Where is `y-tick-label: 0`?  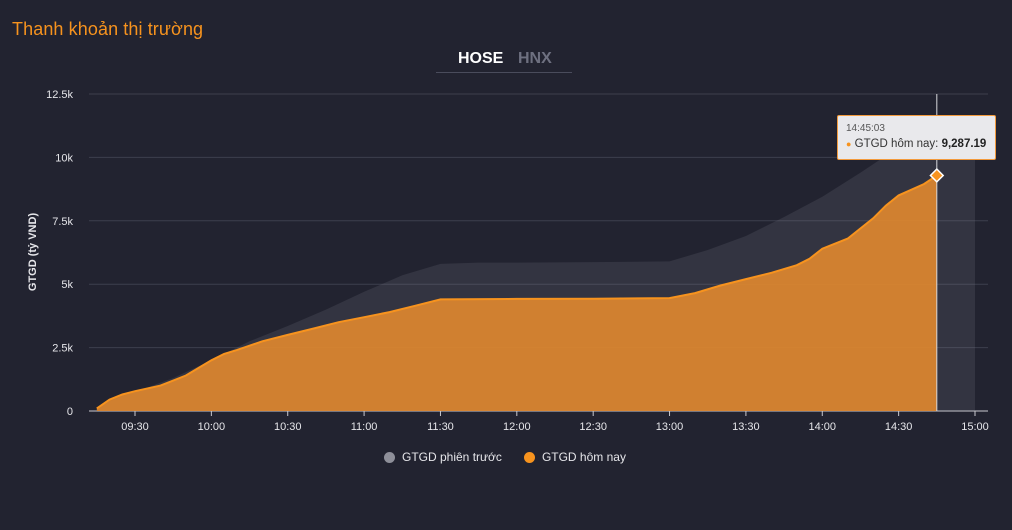
y-tick-label: 0 is located at coordinates (70, 412).